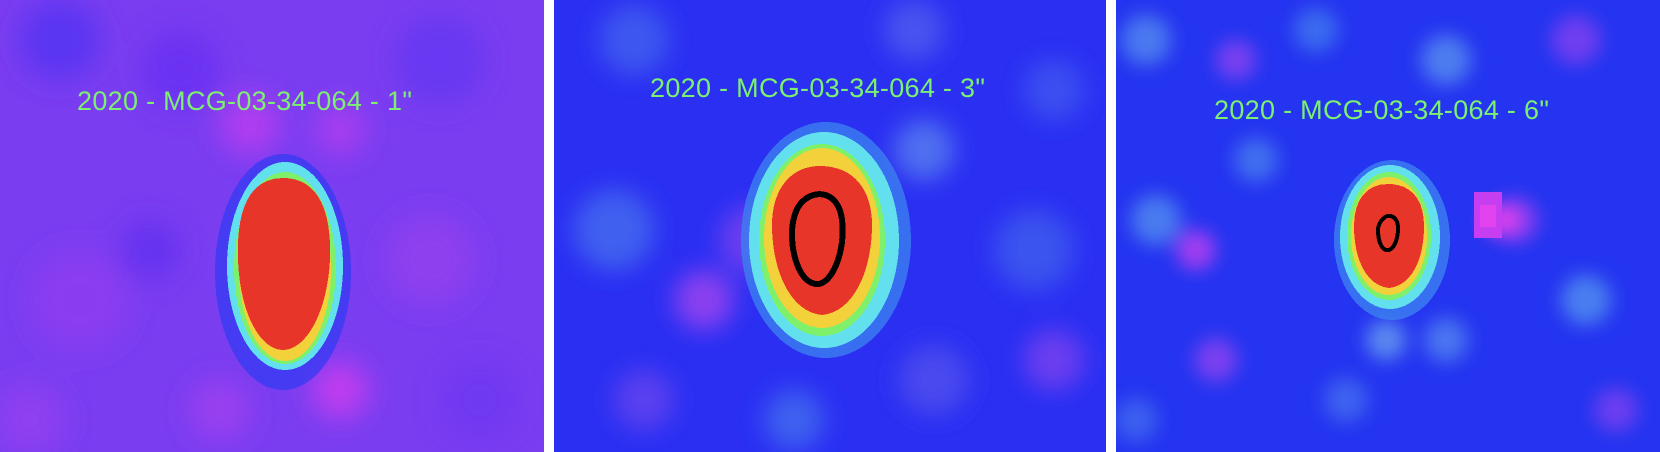  What do you see at coordinates (818, 88) in the screenshot?
I see `panel-title: 2020 - MCG-03-34-064 - 3"` at bounding box center [818, 88].